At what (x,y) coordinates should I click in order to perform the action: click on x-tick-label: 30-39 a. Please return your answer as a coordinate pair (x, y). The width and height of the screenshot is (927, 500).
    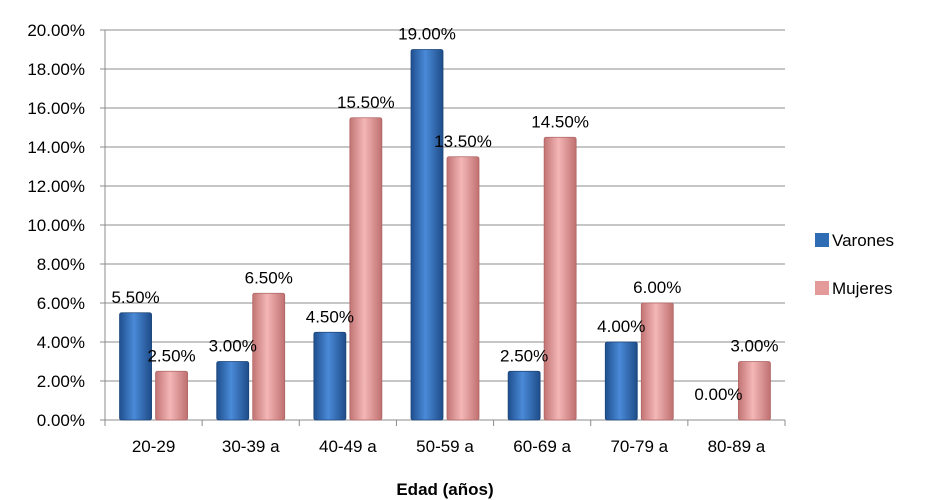
    Looking at the image, I should click on (251, 446).